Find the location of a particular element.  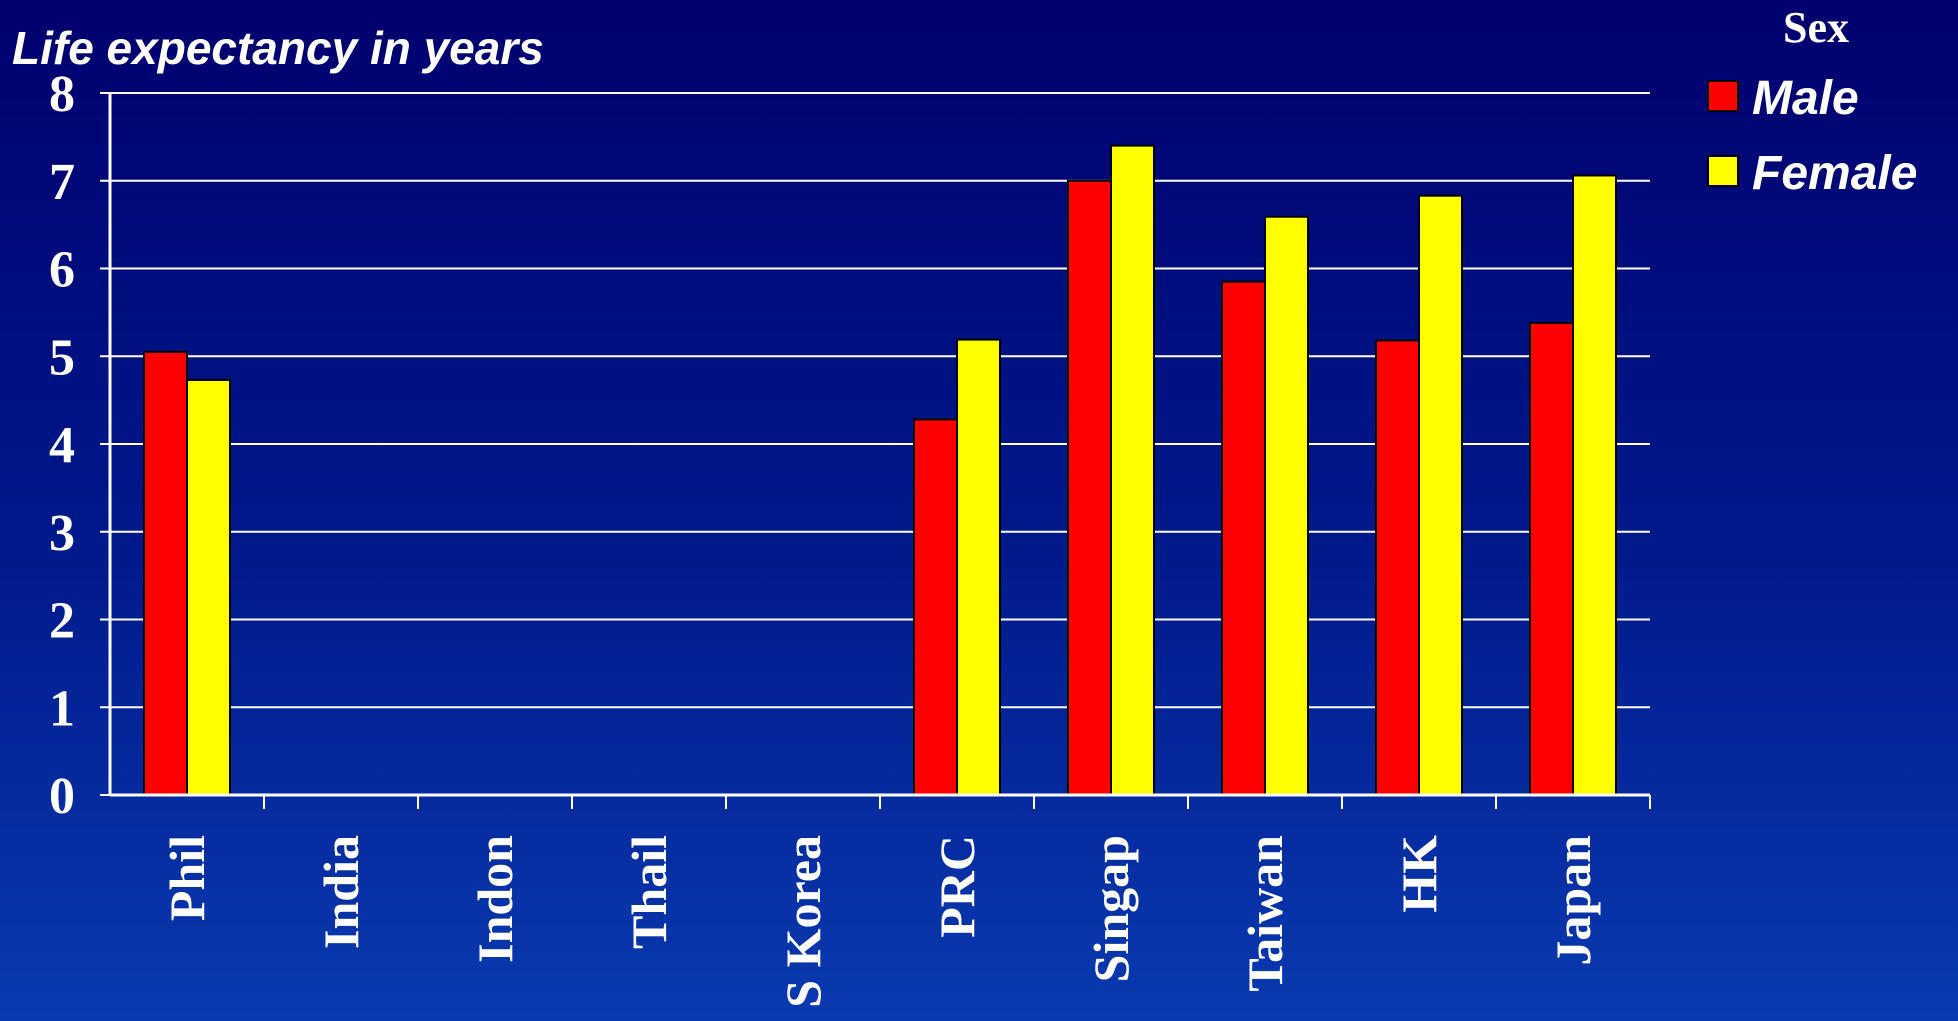

x-category-label: Thail is located at coordinates (649, 892).